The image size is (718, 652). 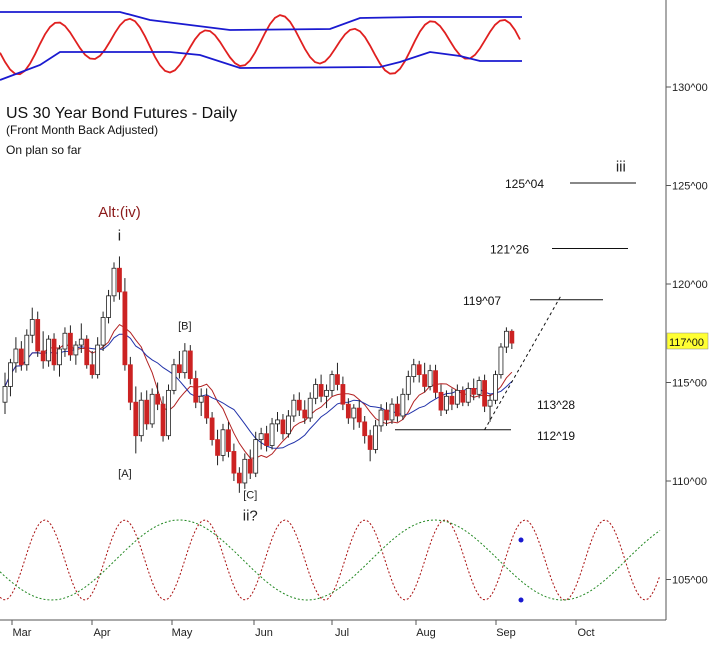 What do you see at coordinates (250, 515) in the screenshot?
I see `wave-label: ii?` at bounding box center [250, 515].